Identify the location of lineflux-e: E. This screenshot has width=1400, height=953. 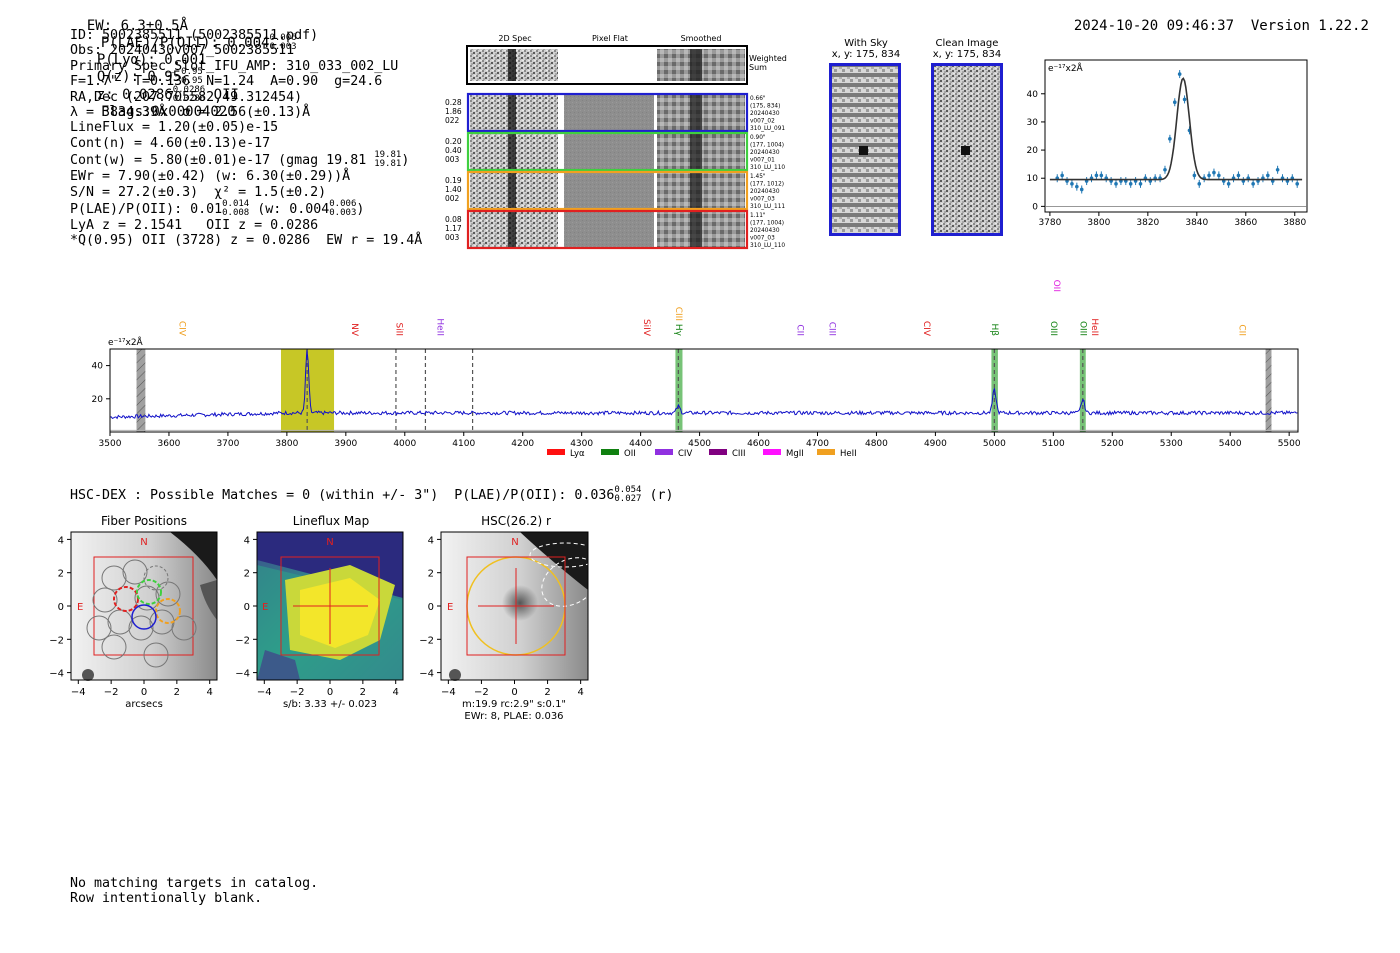
(265, 607).